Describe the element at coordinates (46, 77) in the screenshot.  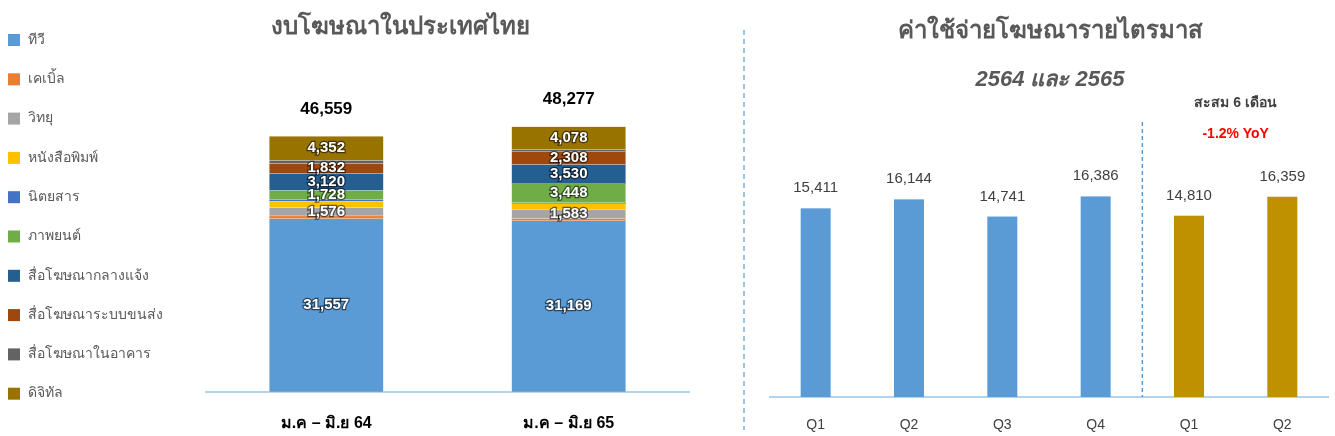
I see `legend-label: เคเบิ้ล` at that location.